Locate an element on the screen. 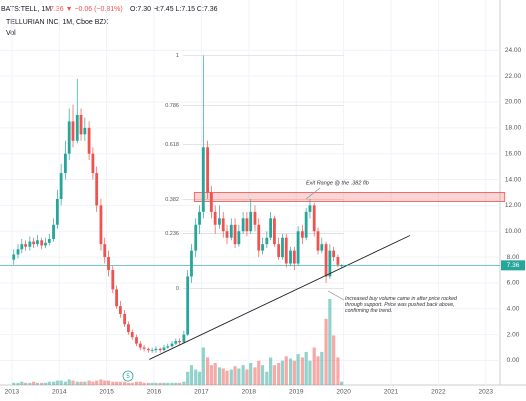 This screenshot has width=526, height=401. y-tick-label: 10.00 is located at coordinates (513, 231).